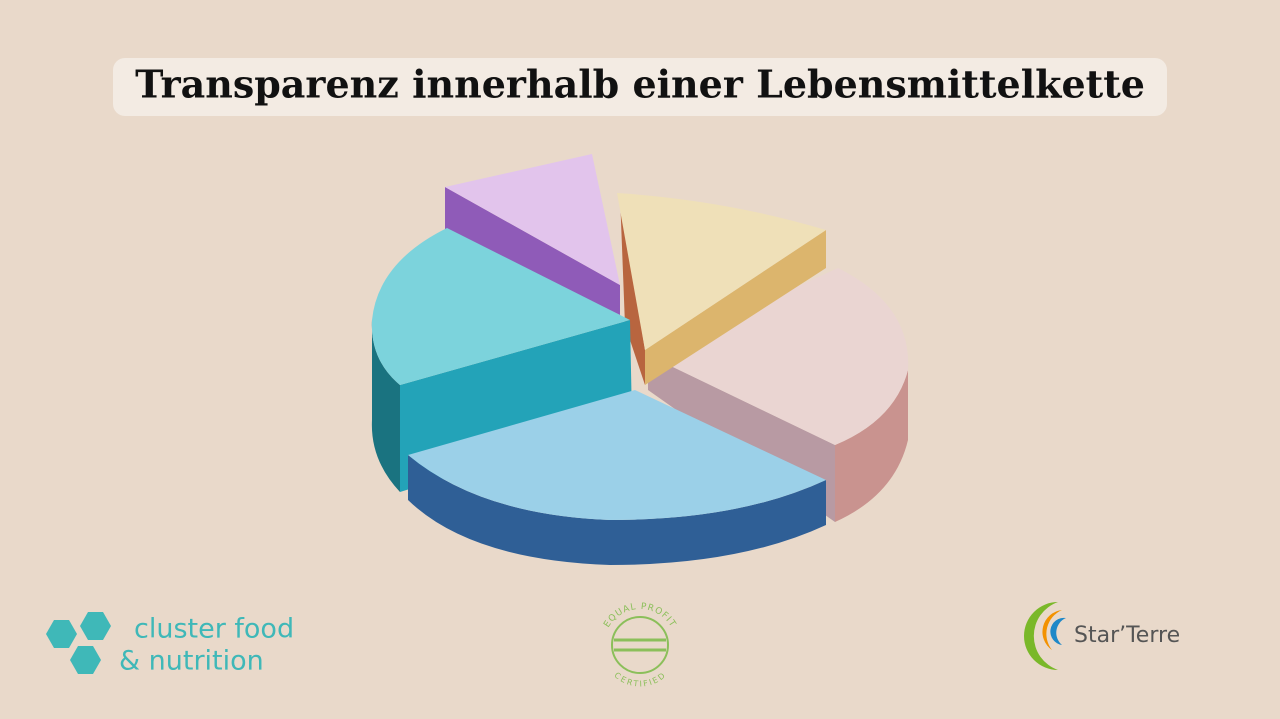  What do you see at coordinates (214, 629) in the screenshot?
I see `logo-text: cluster food` at bounding box center [214, 629].